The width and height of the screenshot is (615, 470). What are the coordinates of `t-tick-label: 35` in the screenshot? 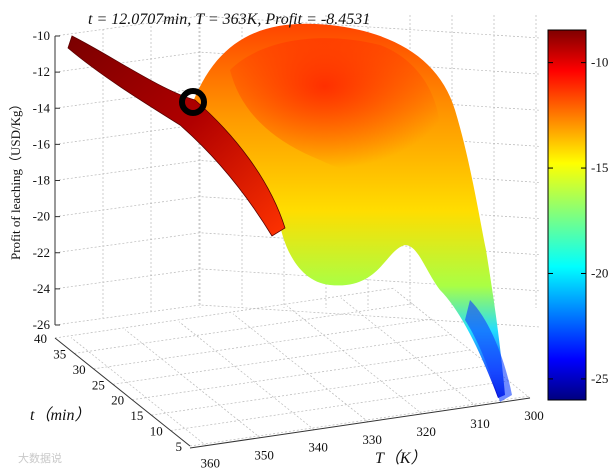 It's located at (59, 353).